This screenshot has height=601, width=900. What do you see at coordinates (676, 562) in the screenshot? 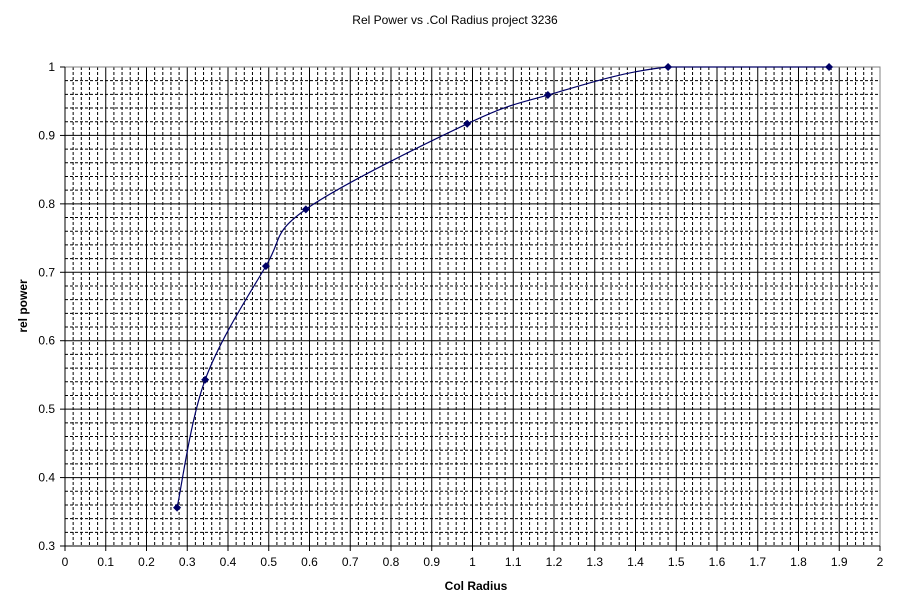
I see `x-tick-label: 1.5` at bounding box center [676, 562].